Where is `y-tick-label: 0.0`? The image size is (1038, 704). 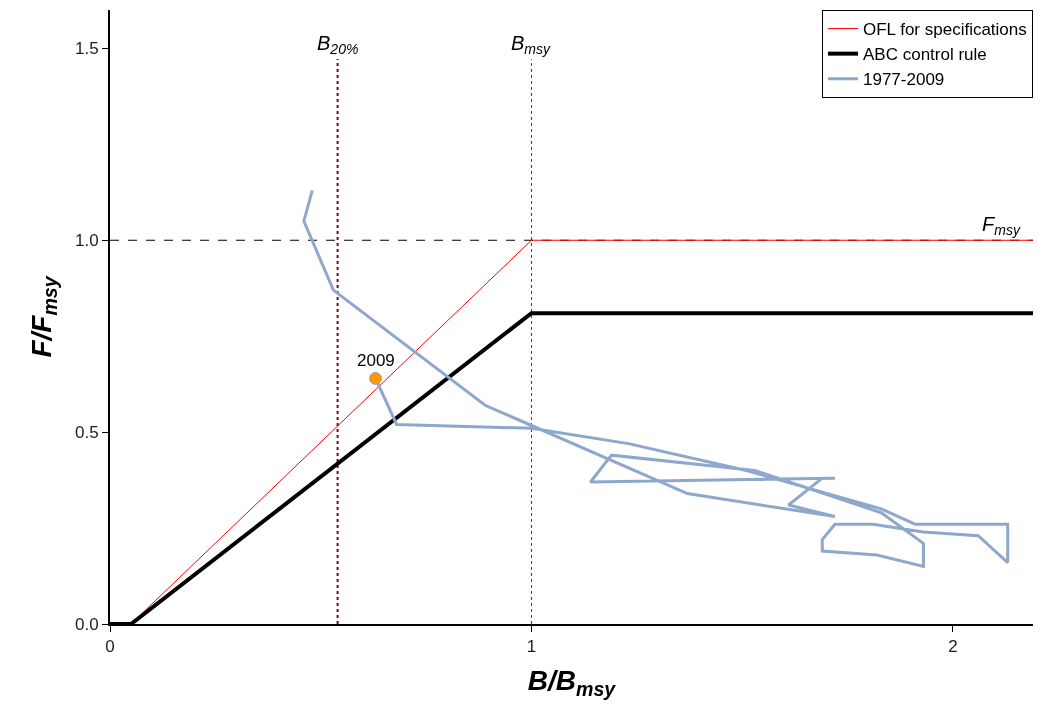 y-tick-label: 0.0 is located at coordinates (86, 624).